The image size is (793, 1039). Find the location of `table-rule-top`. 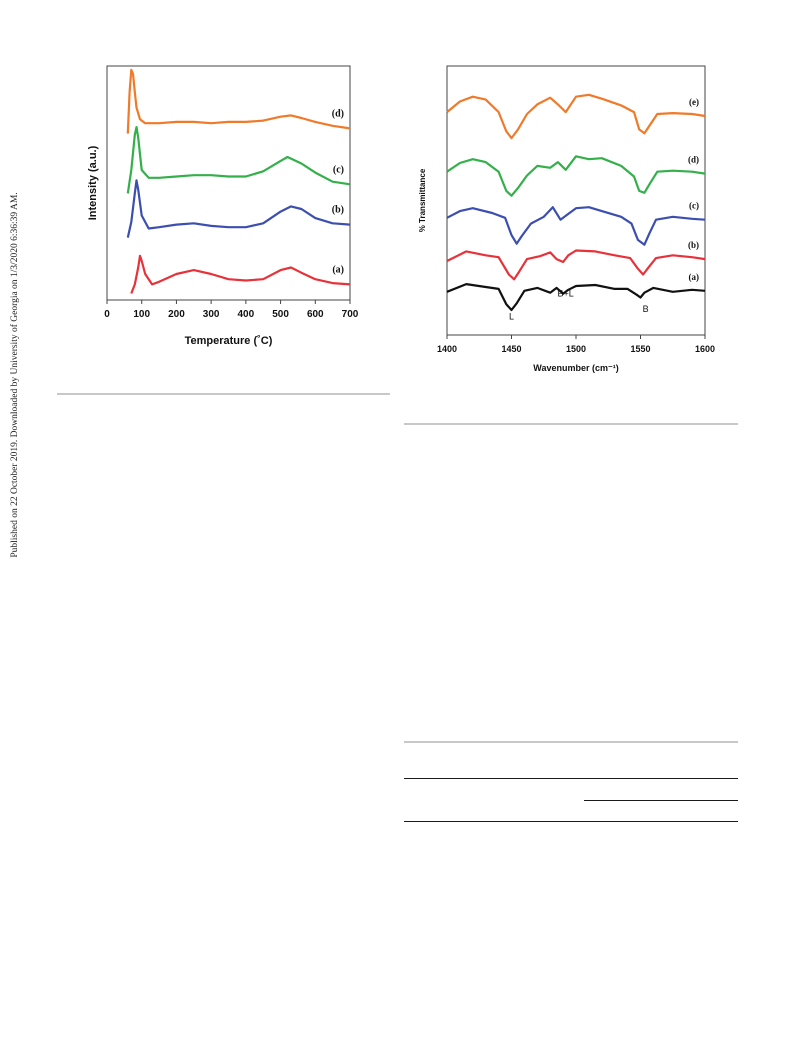

table-rule-top is located at coordinates (571, 778).